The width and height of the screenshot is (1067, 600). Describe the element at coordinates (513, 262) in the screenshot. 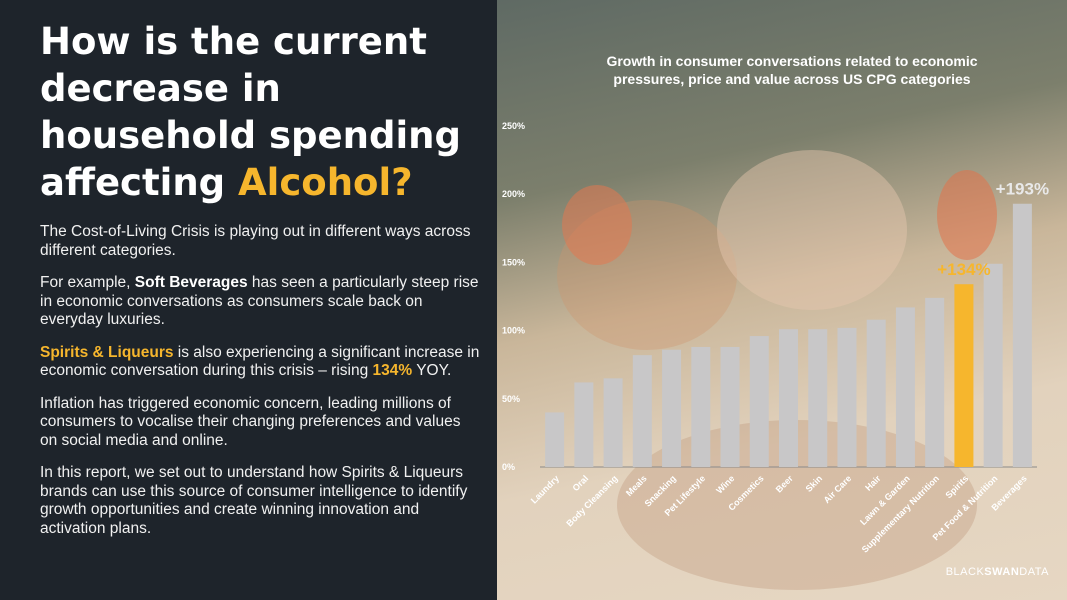

I see `y-tick-label: 150%` at that location.